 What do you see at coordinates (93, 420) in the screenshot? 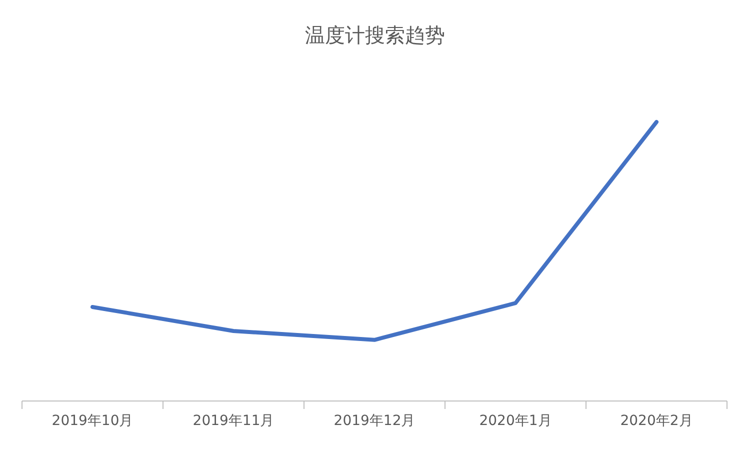
I see `x-tick-label: 2019年10月` at bounding box center [93, 420].